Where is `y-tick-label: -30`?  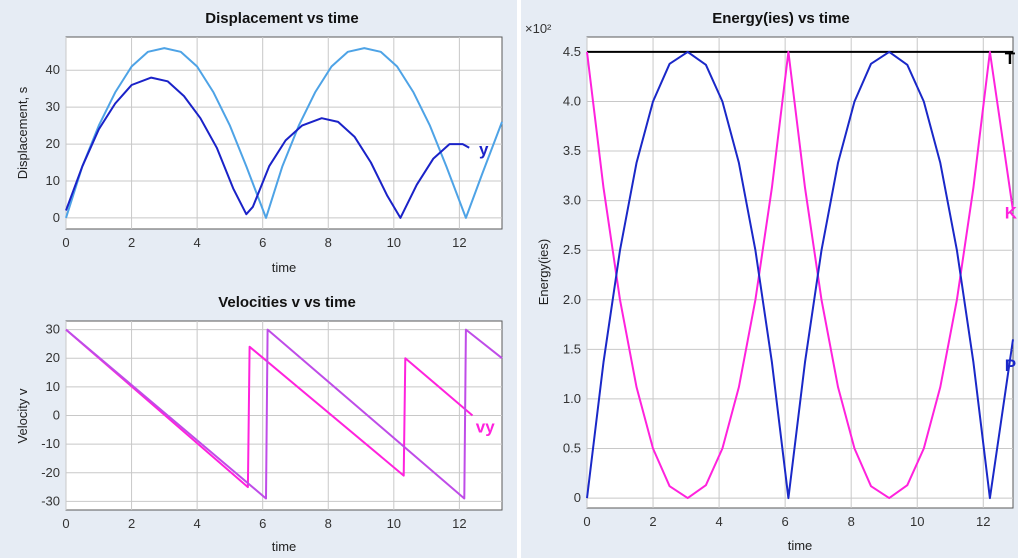
y-tick-label: -30 is located at coordinates (50, 500).